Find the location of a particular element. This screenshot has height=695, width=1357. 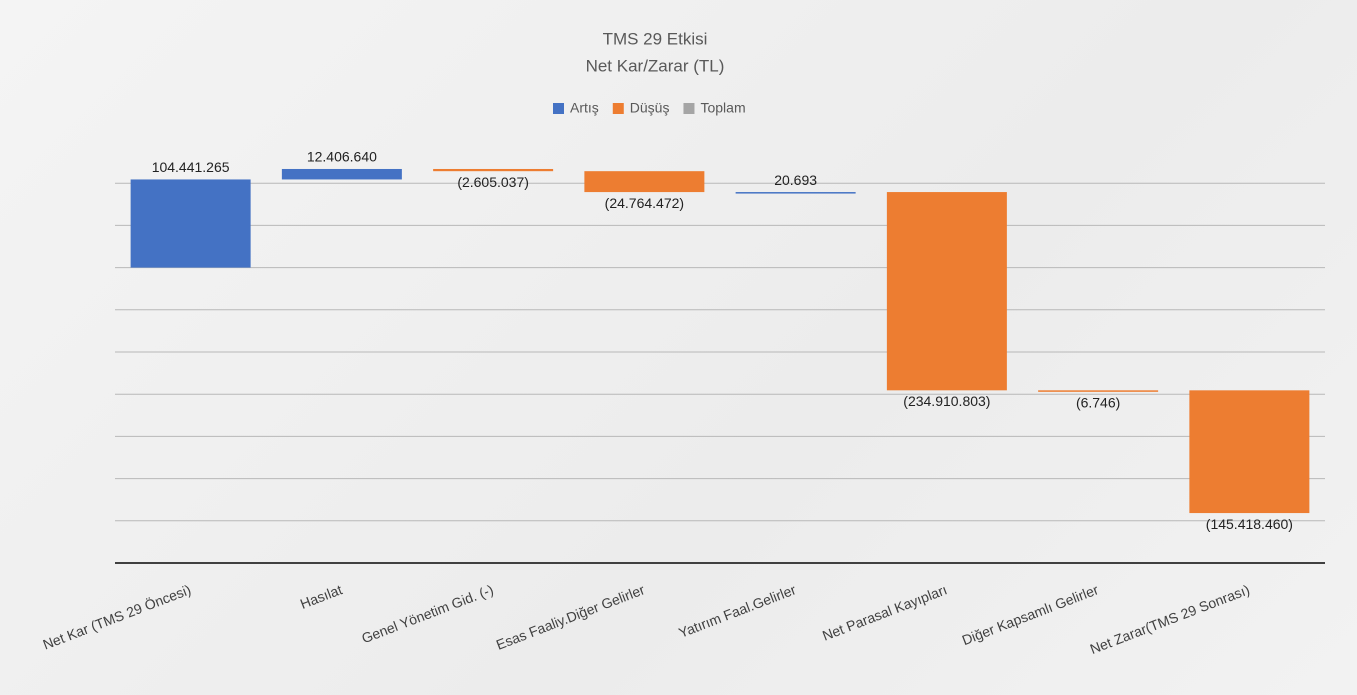

x-tick-label: Hasılat is located at coordinates (321, 596).